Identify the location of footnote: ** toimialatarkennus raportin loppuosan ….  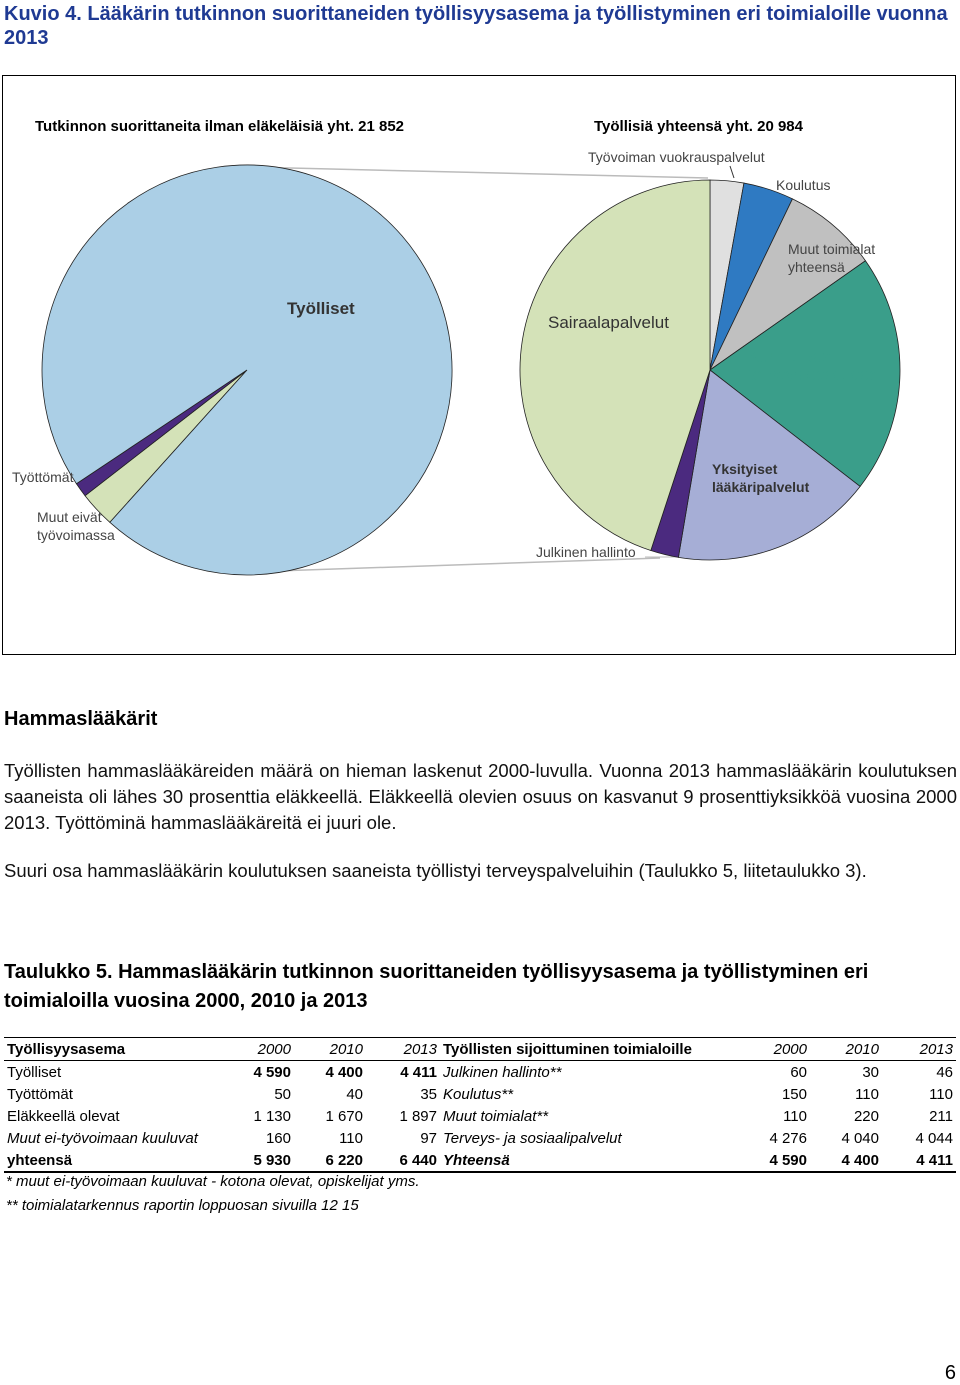
(182, 1205).